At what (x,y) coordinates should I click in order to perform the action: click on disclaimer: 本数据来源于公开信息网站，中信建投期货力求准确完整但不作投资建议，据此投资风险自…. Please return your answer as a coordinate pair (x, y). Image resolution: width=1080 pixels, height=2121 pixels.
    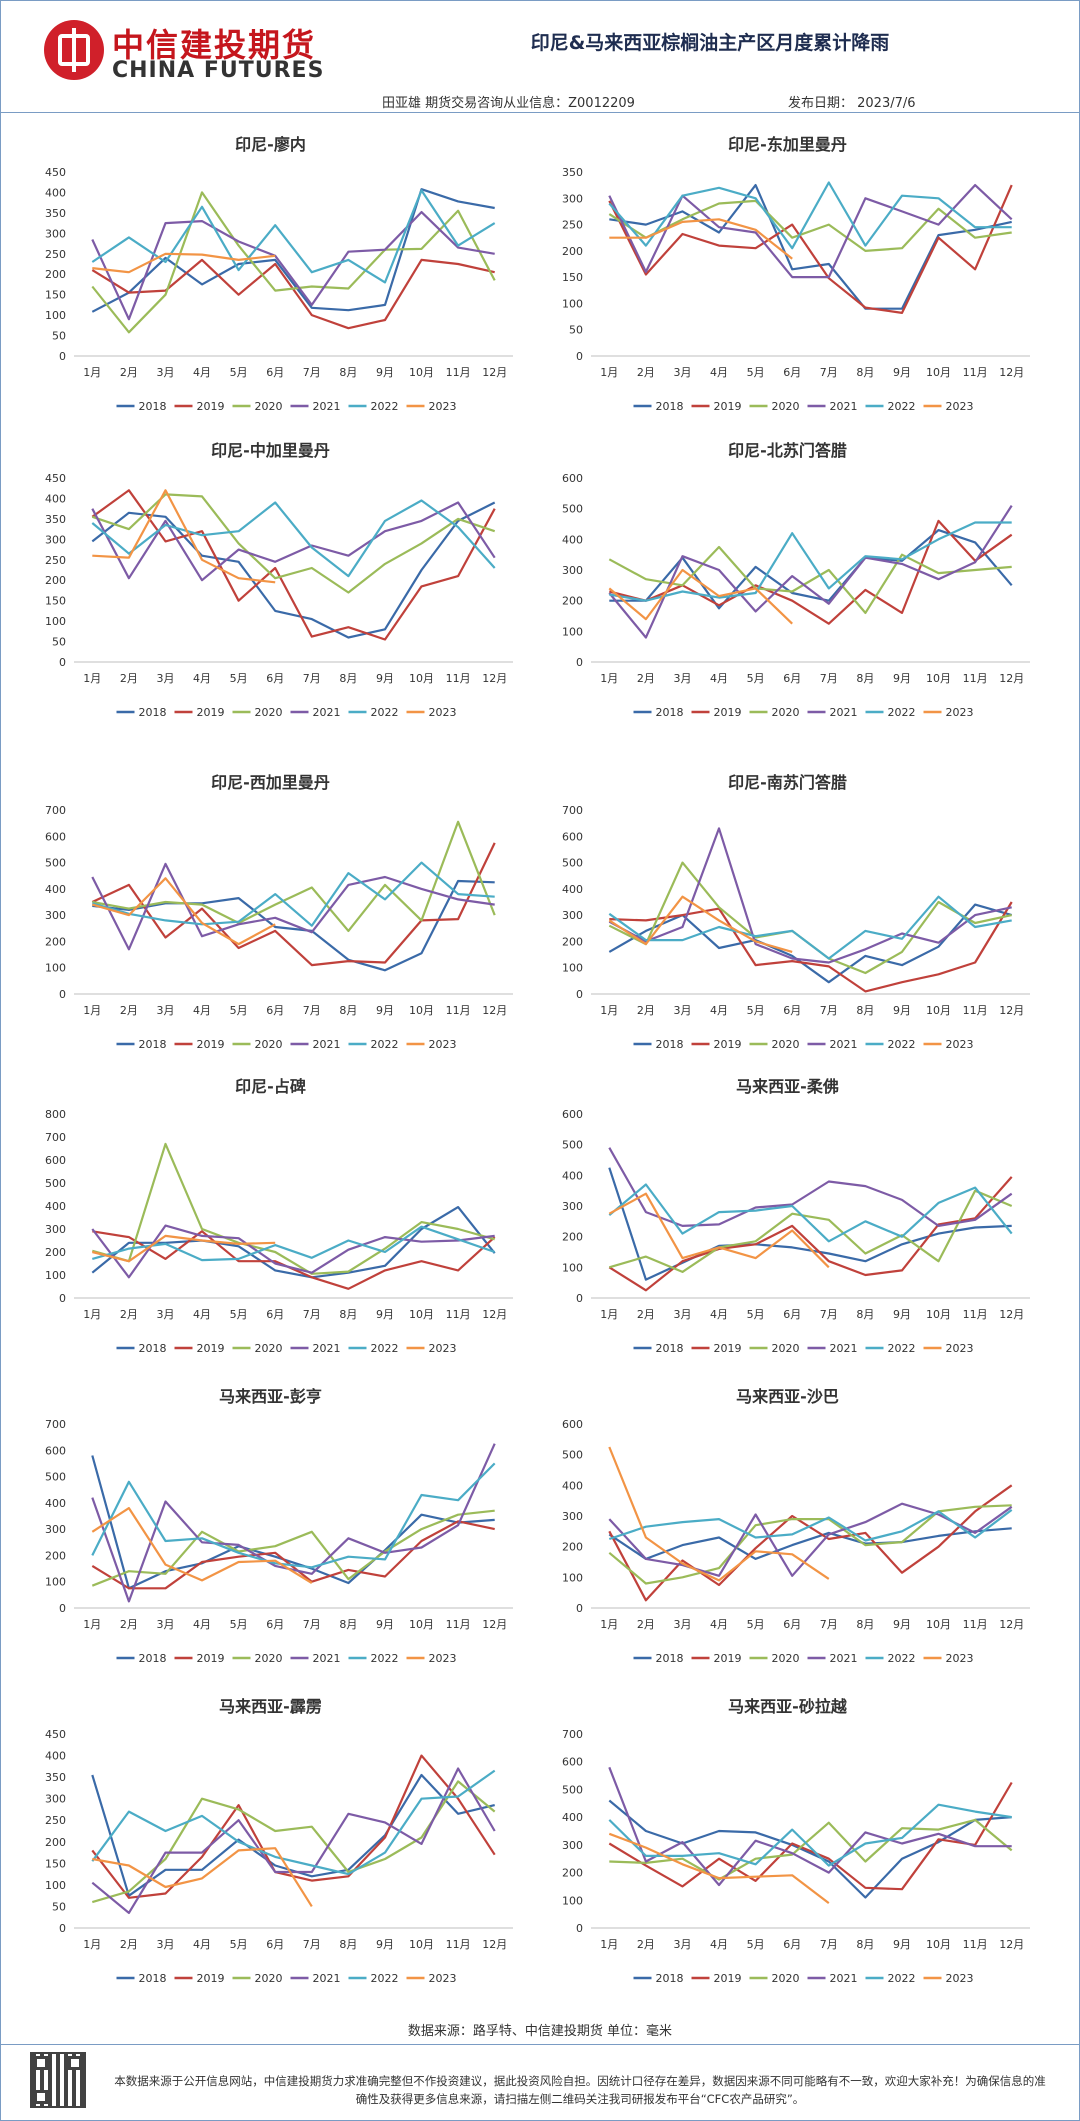
    Looking at the image, I should click on (580, 2090).